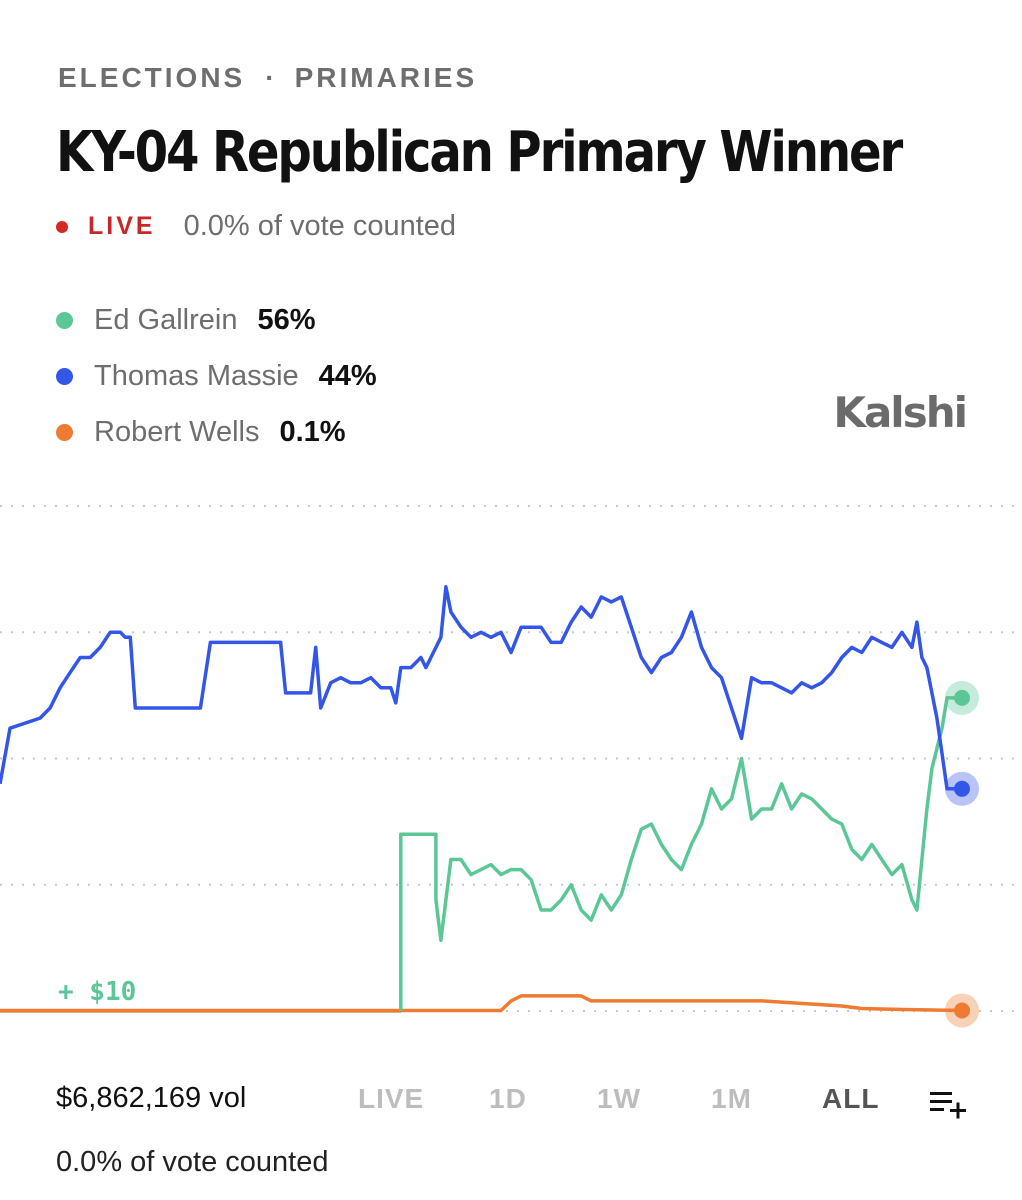 The width and height of the screenshot is (1022, 1200). I want to click on legend-name: Robert Wells, so click(177, 431).